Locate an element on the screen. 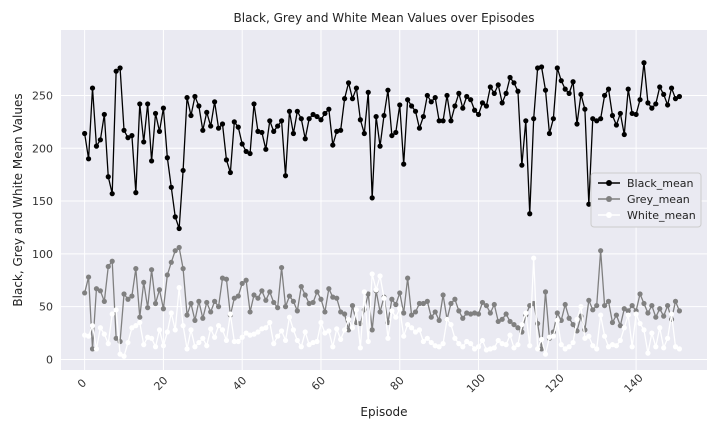 This screenshot has height=432, width=720. x-tick-label: 40 is located at coordinates (239, 383).